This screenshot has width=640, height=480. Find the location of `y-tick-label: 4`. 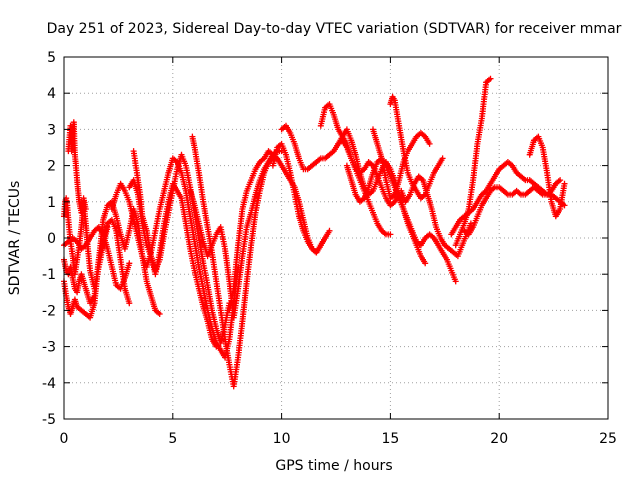

y-tick-label: 4 is located at coordinates (51, 94).